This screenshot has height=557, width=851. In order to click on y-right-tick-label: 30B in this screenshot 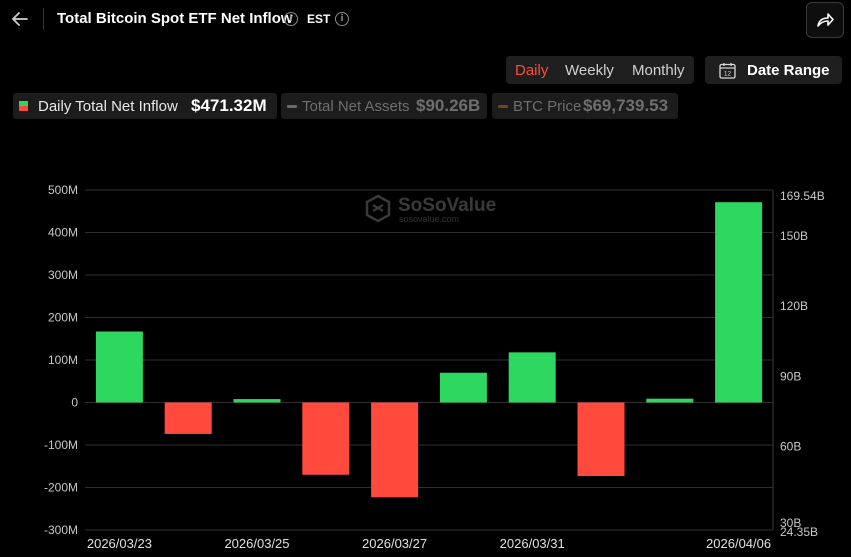, I will do `click(790, 523)`.